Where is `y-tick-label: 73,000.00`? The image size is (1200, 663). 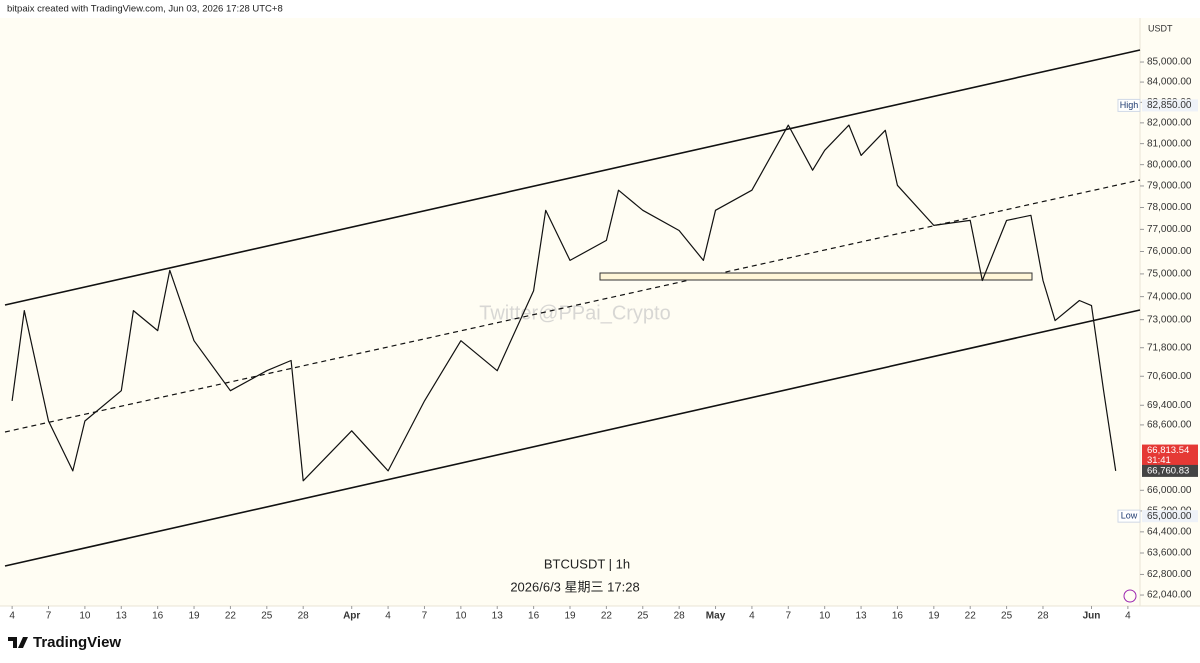 y-tick-label: 73,000.00 is located at coordinates (1169, 319).